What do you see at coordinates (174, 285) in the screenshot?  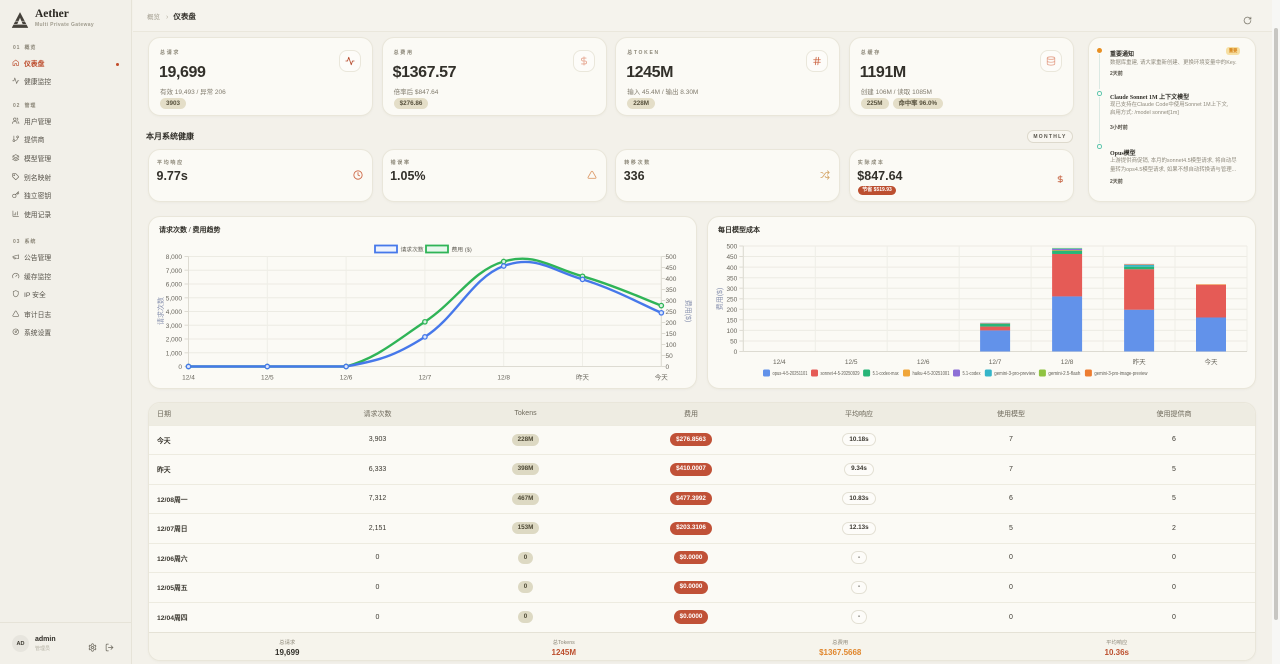 I see `svg-text: 6,000` at bounding box center [174, 285].